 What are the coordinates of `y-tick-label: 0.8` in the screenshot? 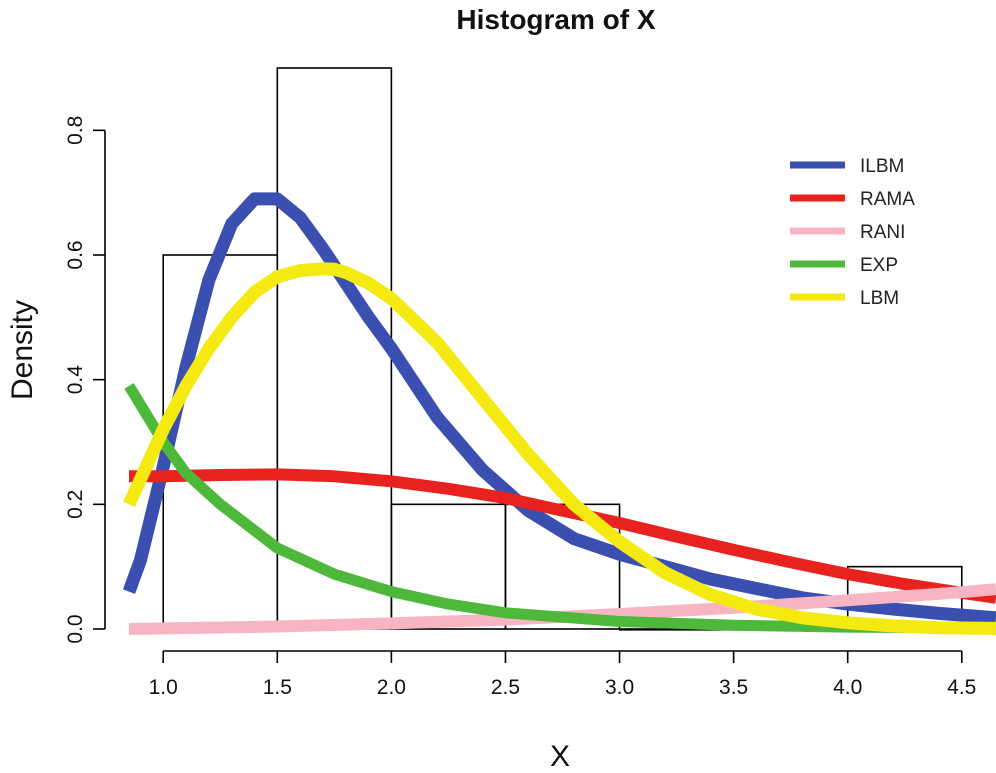 It's located at (75, 130).